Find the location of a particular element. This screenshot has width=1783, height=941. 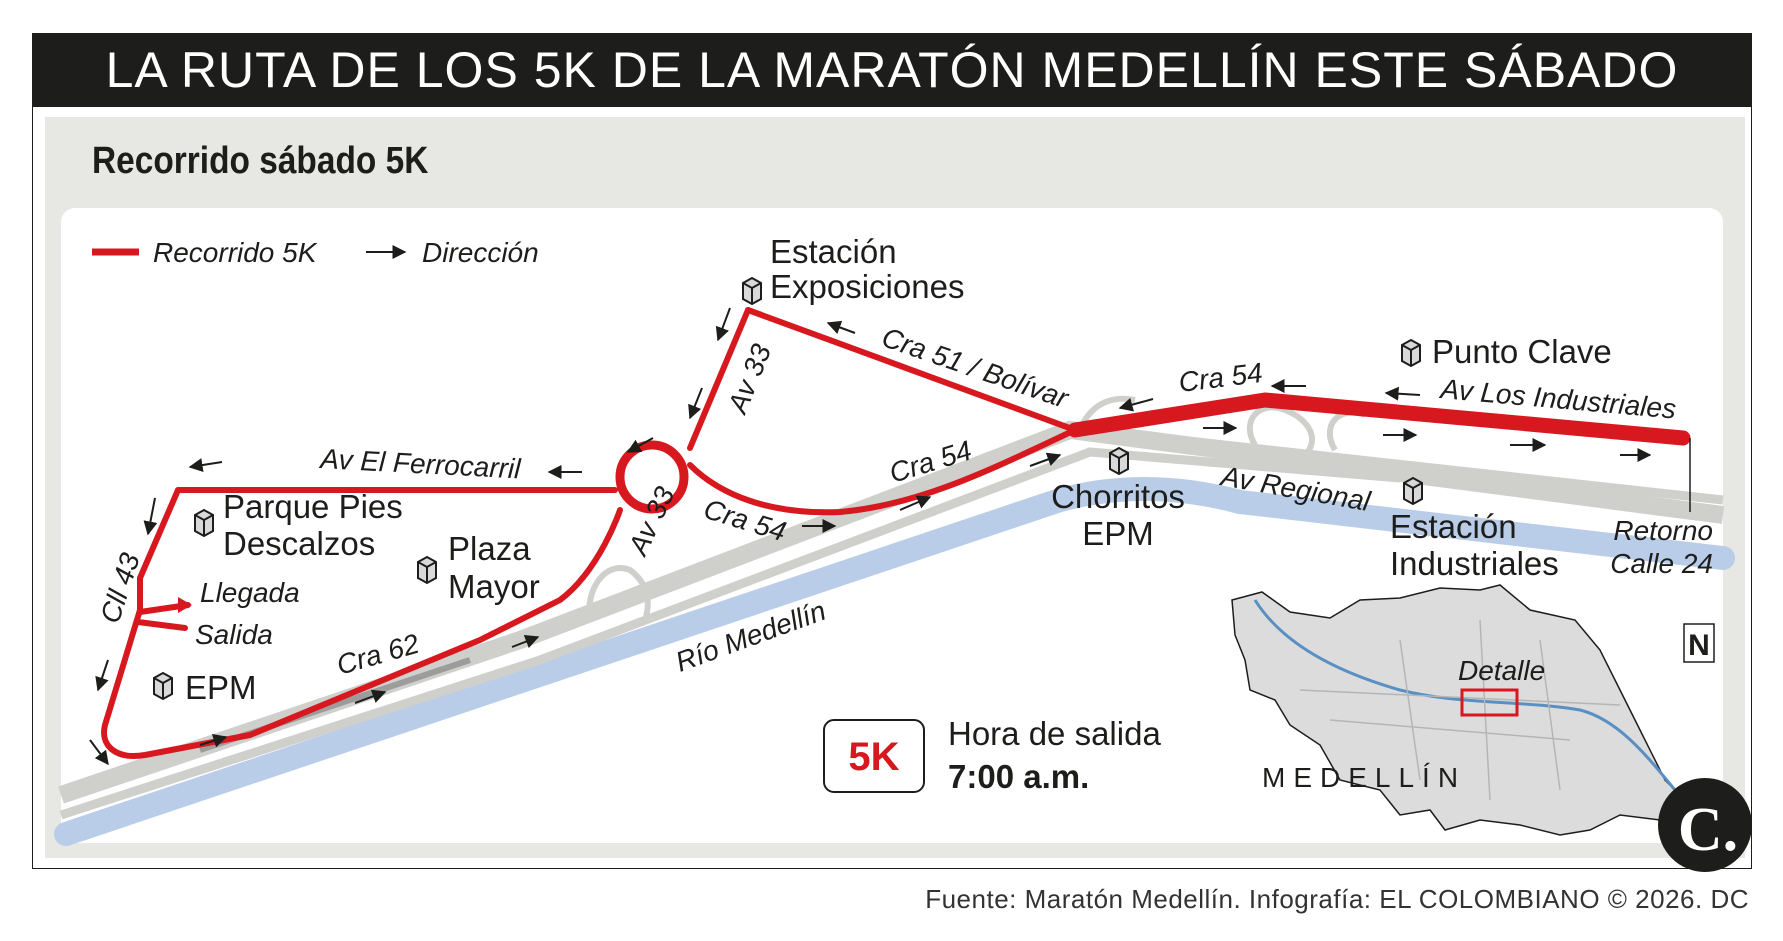

place-parque-pies-descalzos-1: Parque Pies is located at coordinates (313, 506).